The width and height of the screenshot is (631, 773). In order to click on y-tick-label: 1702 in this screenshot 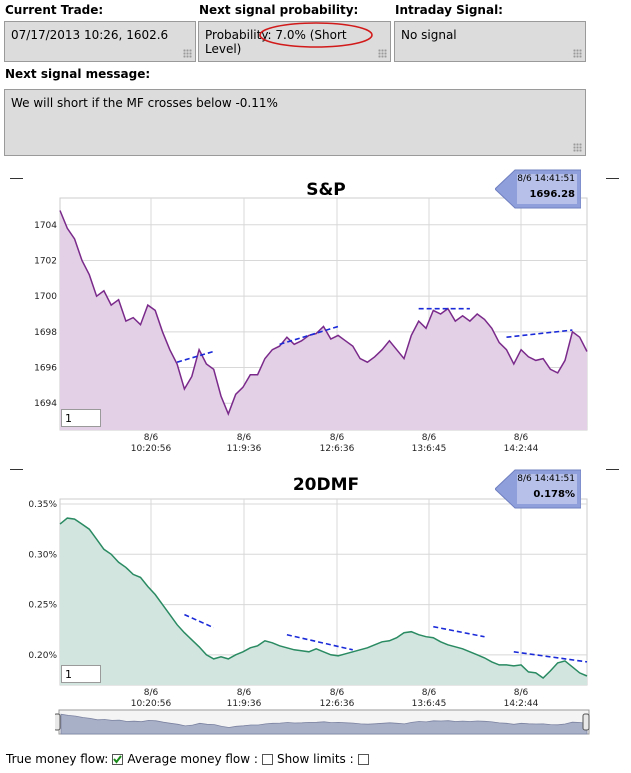, I will do `click(45, 261)`.